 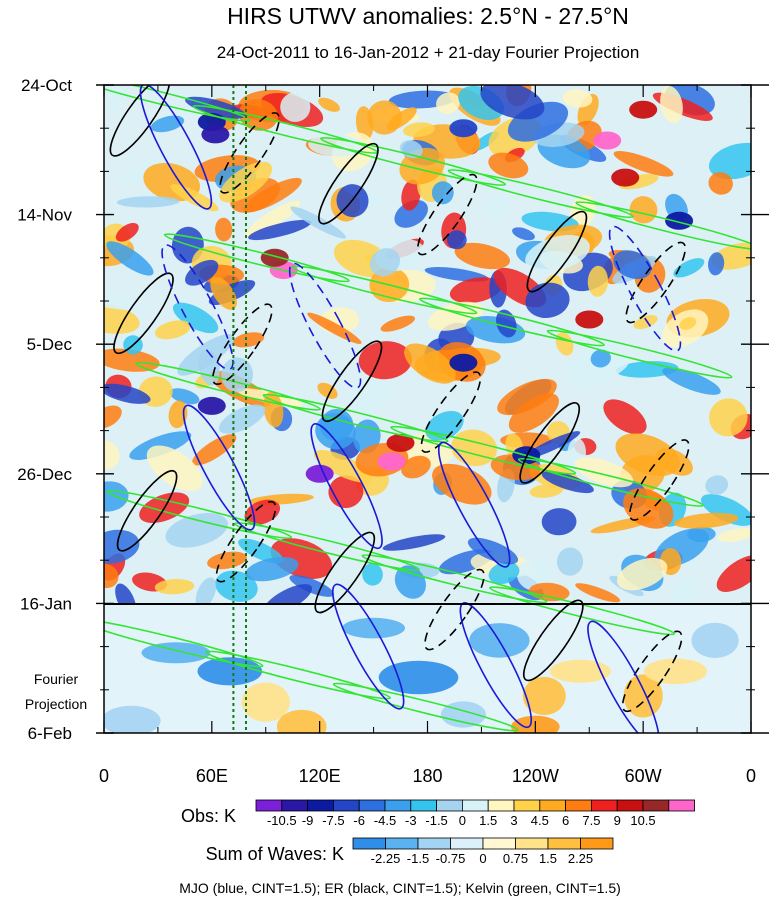 What do you see at coordinates (275, 854) in the screenshot?
I see `waves-colorbar-label: Sum of Waves: K` at bounding box center [275, 854].